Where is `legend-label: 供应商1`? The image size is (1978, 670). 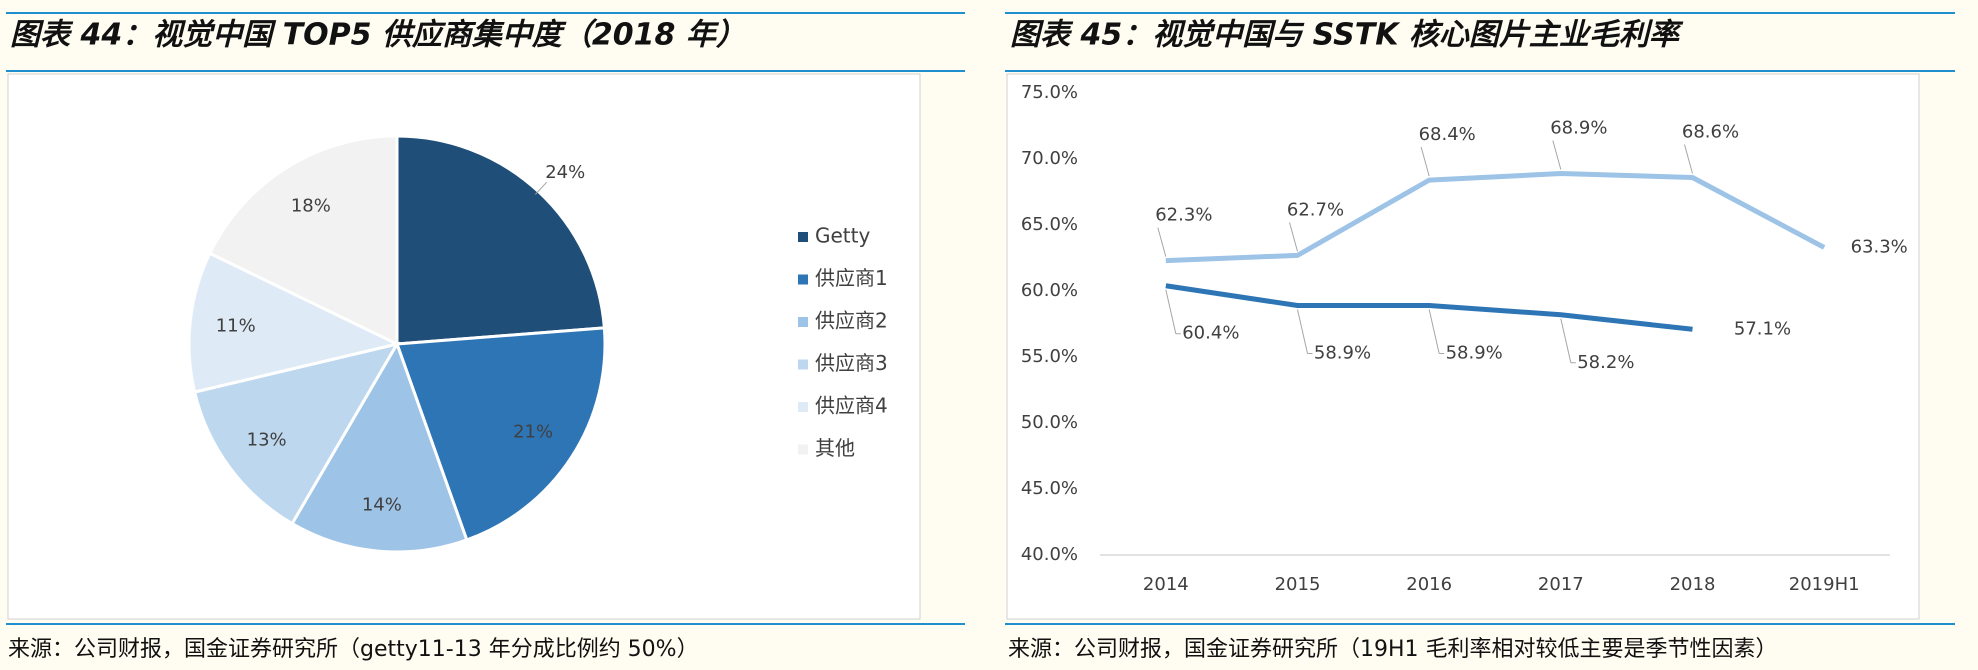
legend-label: 供应商1 is located at coordinates (851, 278).